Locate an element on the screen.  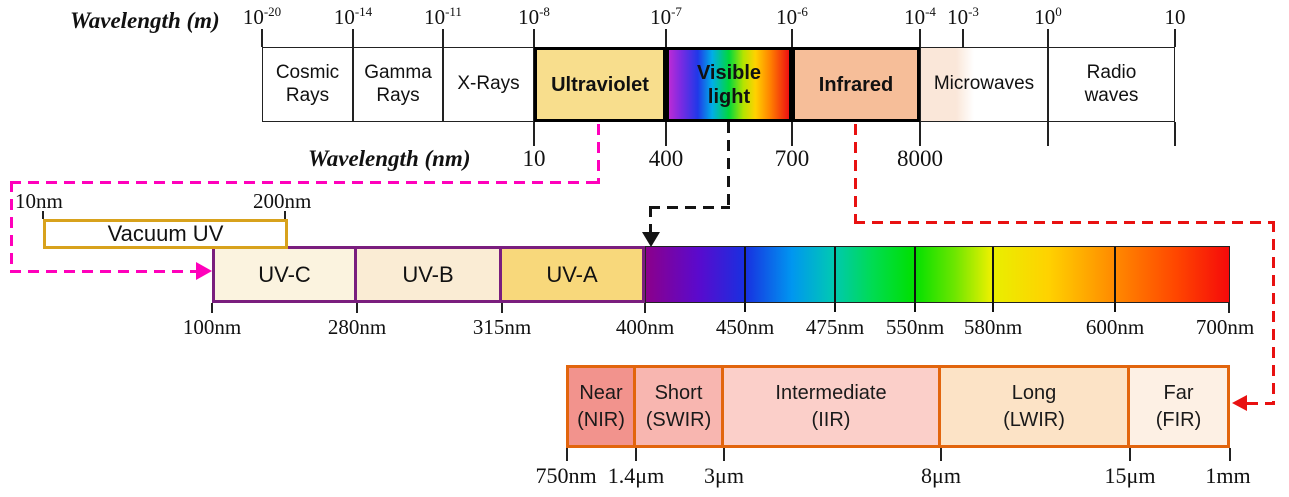
visible-tick-label: 475nm is located at coordinates (835, 327).